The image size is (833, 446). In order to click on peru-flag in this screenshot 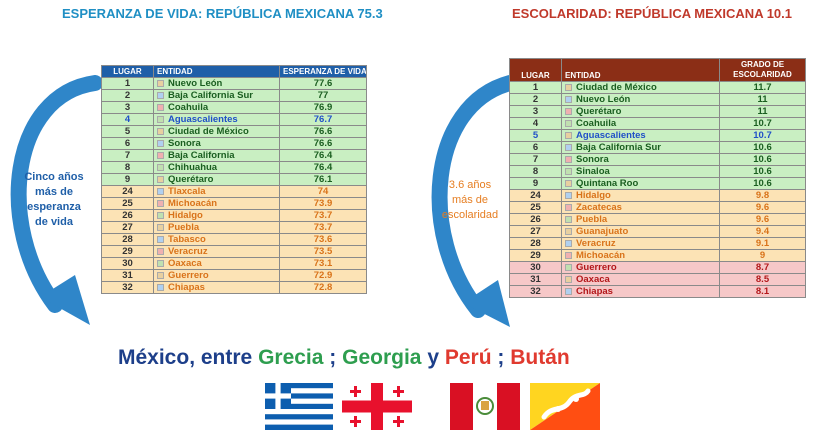, I will do `click(485, 406)`.